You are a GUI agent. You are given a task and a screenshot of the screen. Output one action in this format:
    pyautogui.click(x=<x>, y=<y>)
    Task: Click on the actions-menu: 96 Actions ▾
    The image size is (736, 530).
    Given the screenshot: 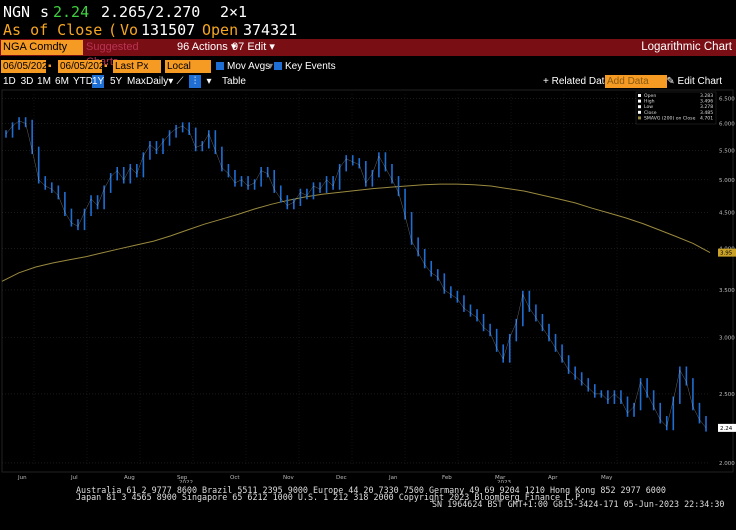 What is the action you would take?
    pyautogui.click(x=206, y=47)
    